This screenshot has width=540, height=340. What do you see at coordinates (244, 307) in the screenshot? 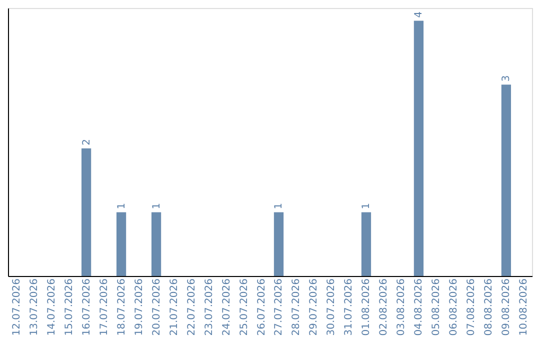
I see `x-tick-label: 25.07.2026` at bounding box center [244, 307].